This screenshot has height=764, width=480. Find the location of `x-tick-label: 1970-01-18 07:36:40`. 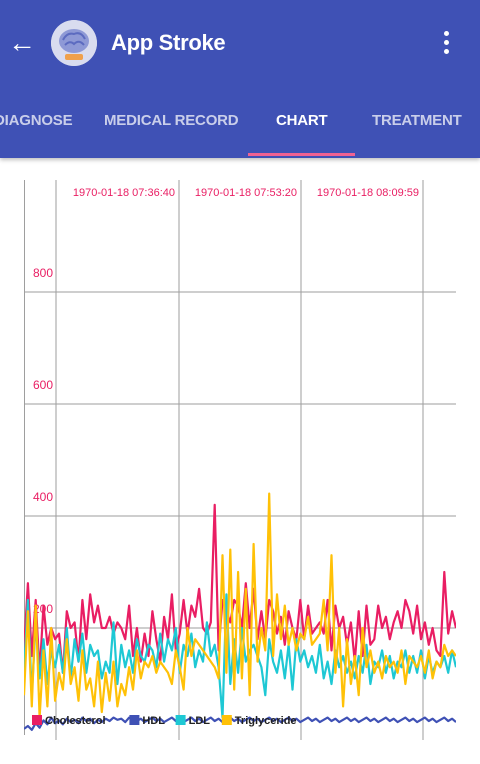

x-tick-label: 1970-01-18 07:36:40 is located at coordinates (124, 193).